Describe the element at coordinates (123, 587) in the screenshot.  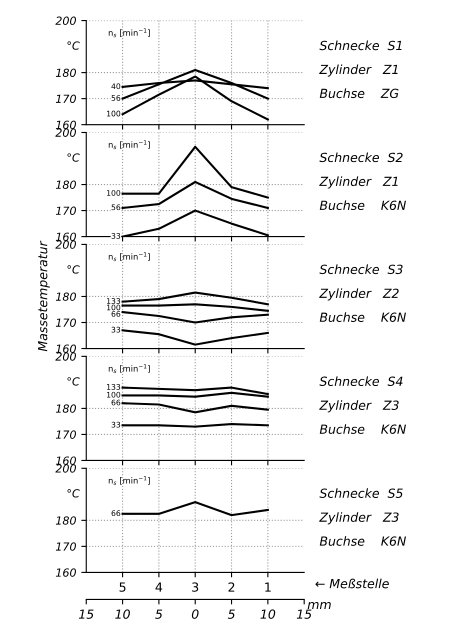
I see `x-tick-label: 5` at that location.